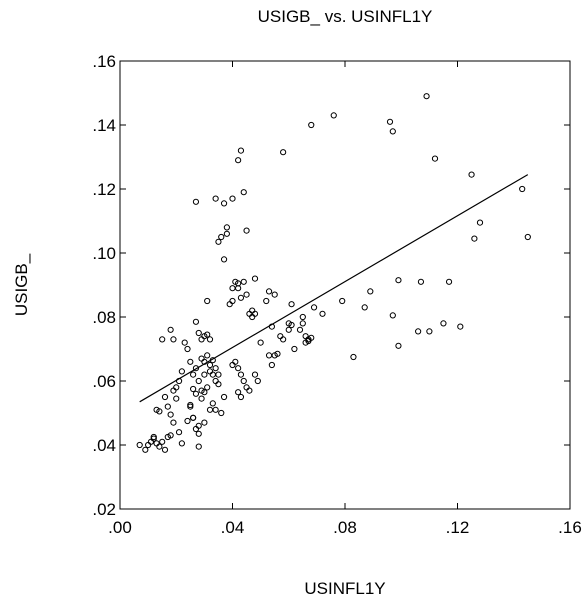  I want to click on y-tick-label: .02, so click(104, 509).